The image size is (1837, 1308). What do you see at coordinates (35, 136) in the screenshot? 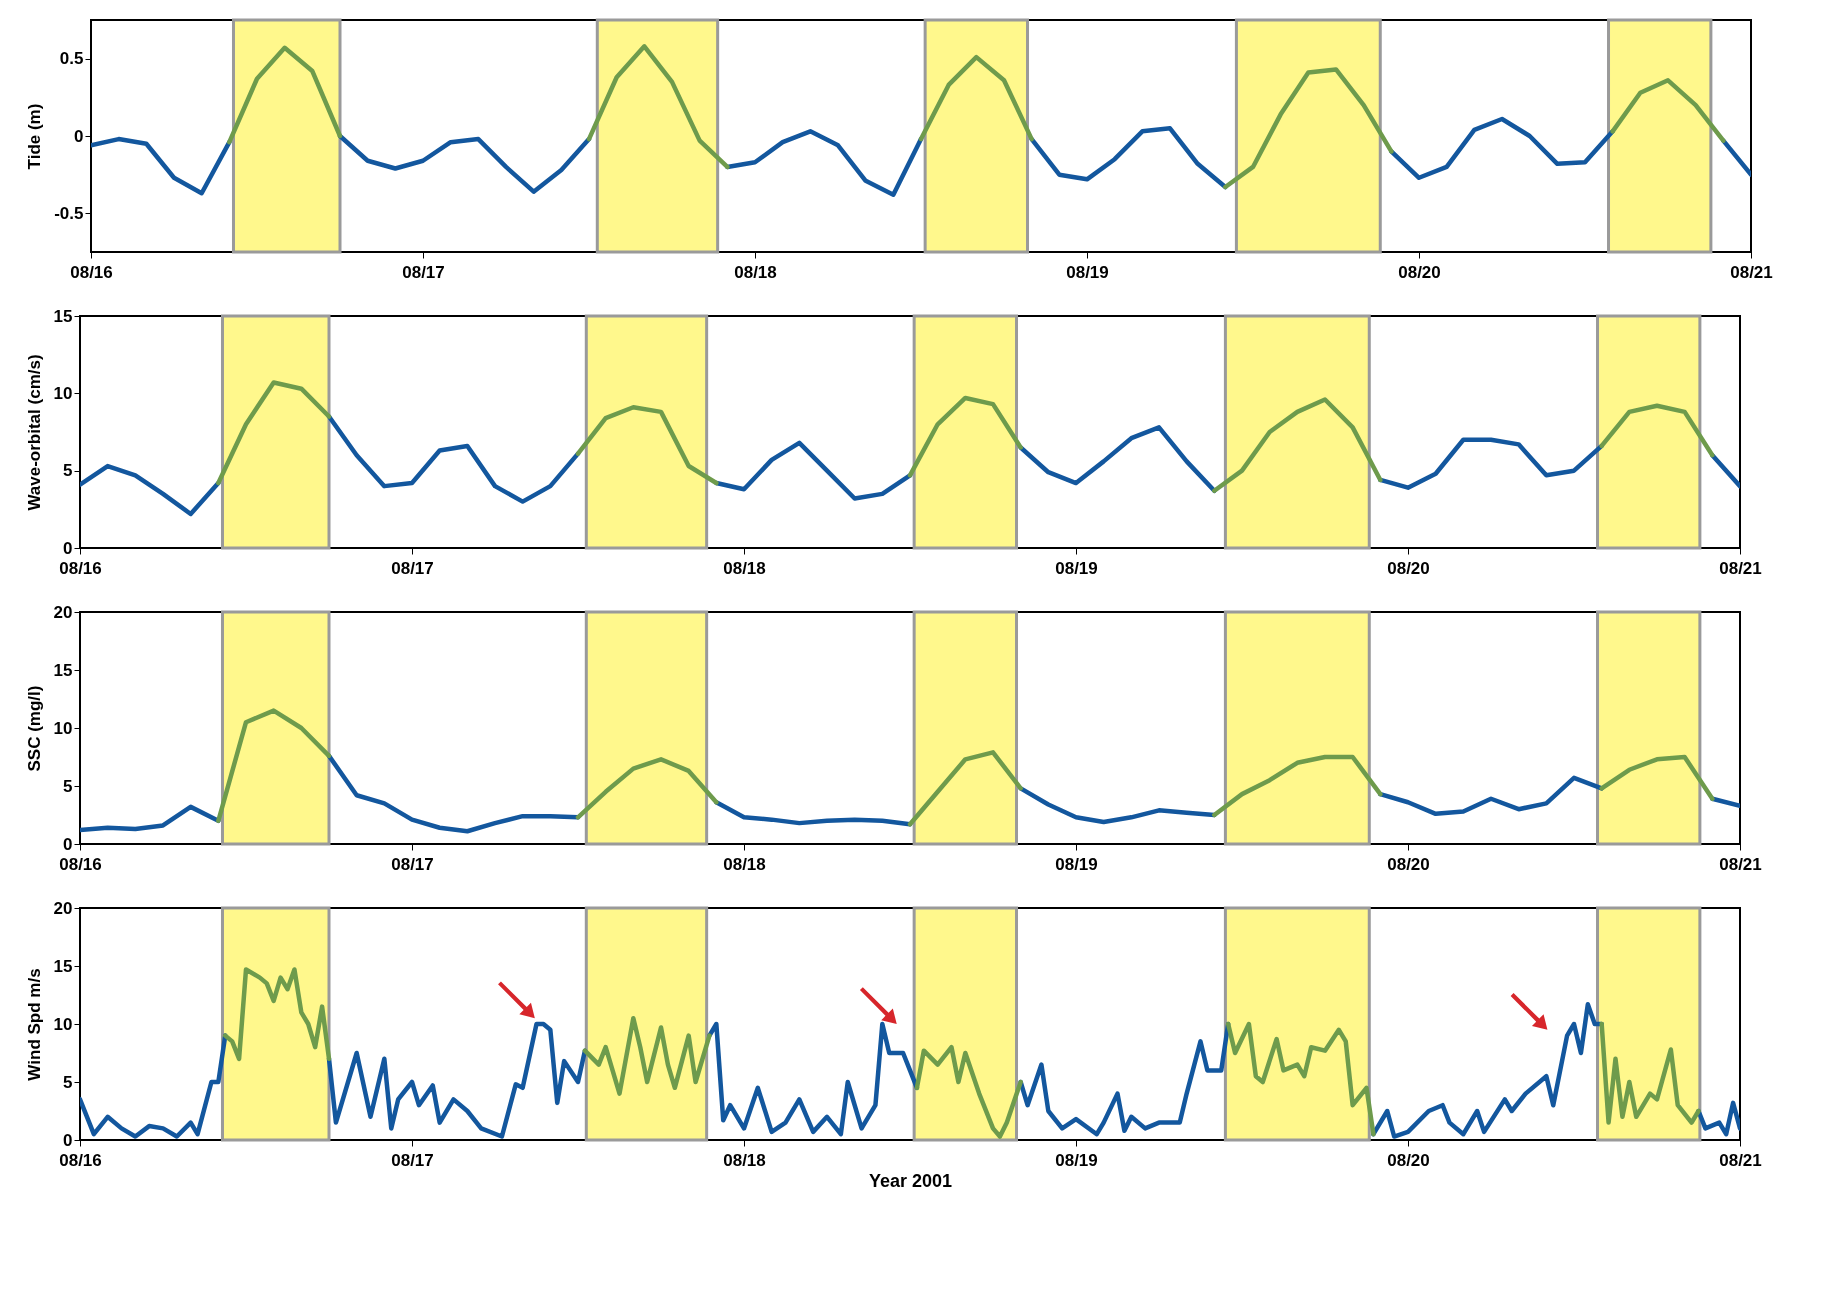
I see `y-axis-title: Tide (m)` at bounding box center [35, 136].